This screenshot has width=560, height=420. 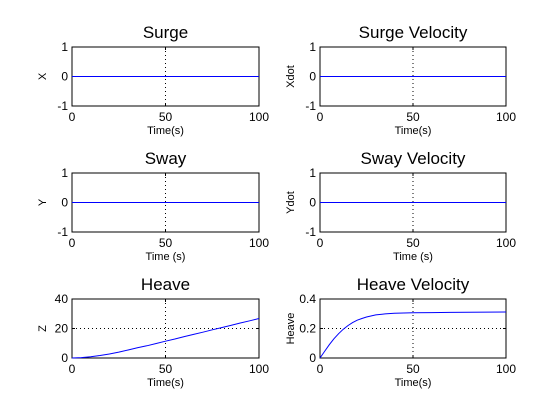 I want to click on chart-title: Heave, so click(x=165, y=284).